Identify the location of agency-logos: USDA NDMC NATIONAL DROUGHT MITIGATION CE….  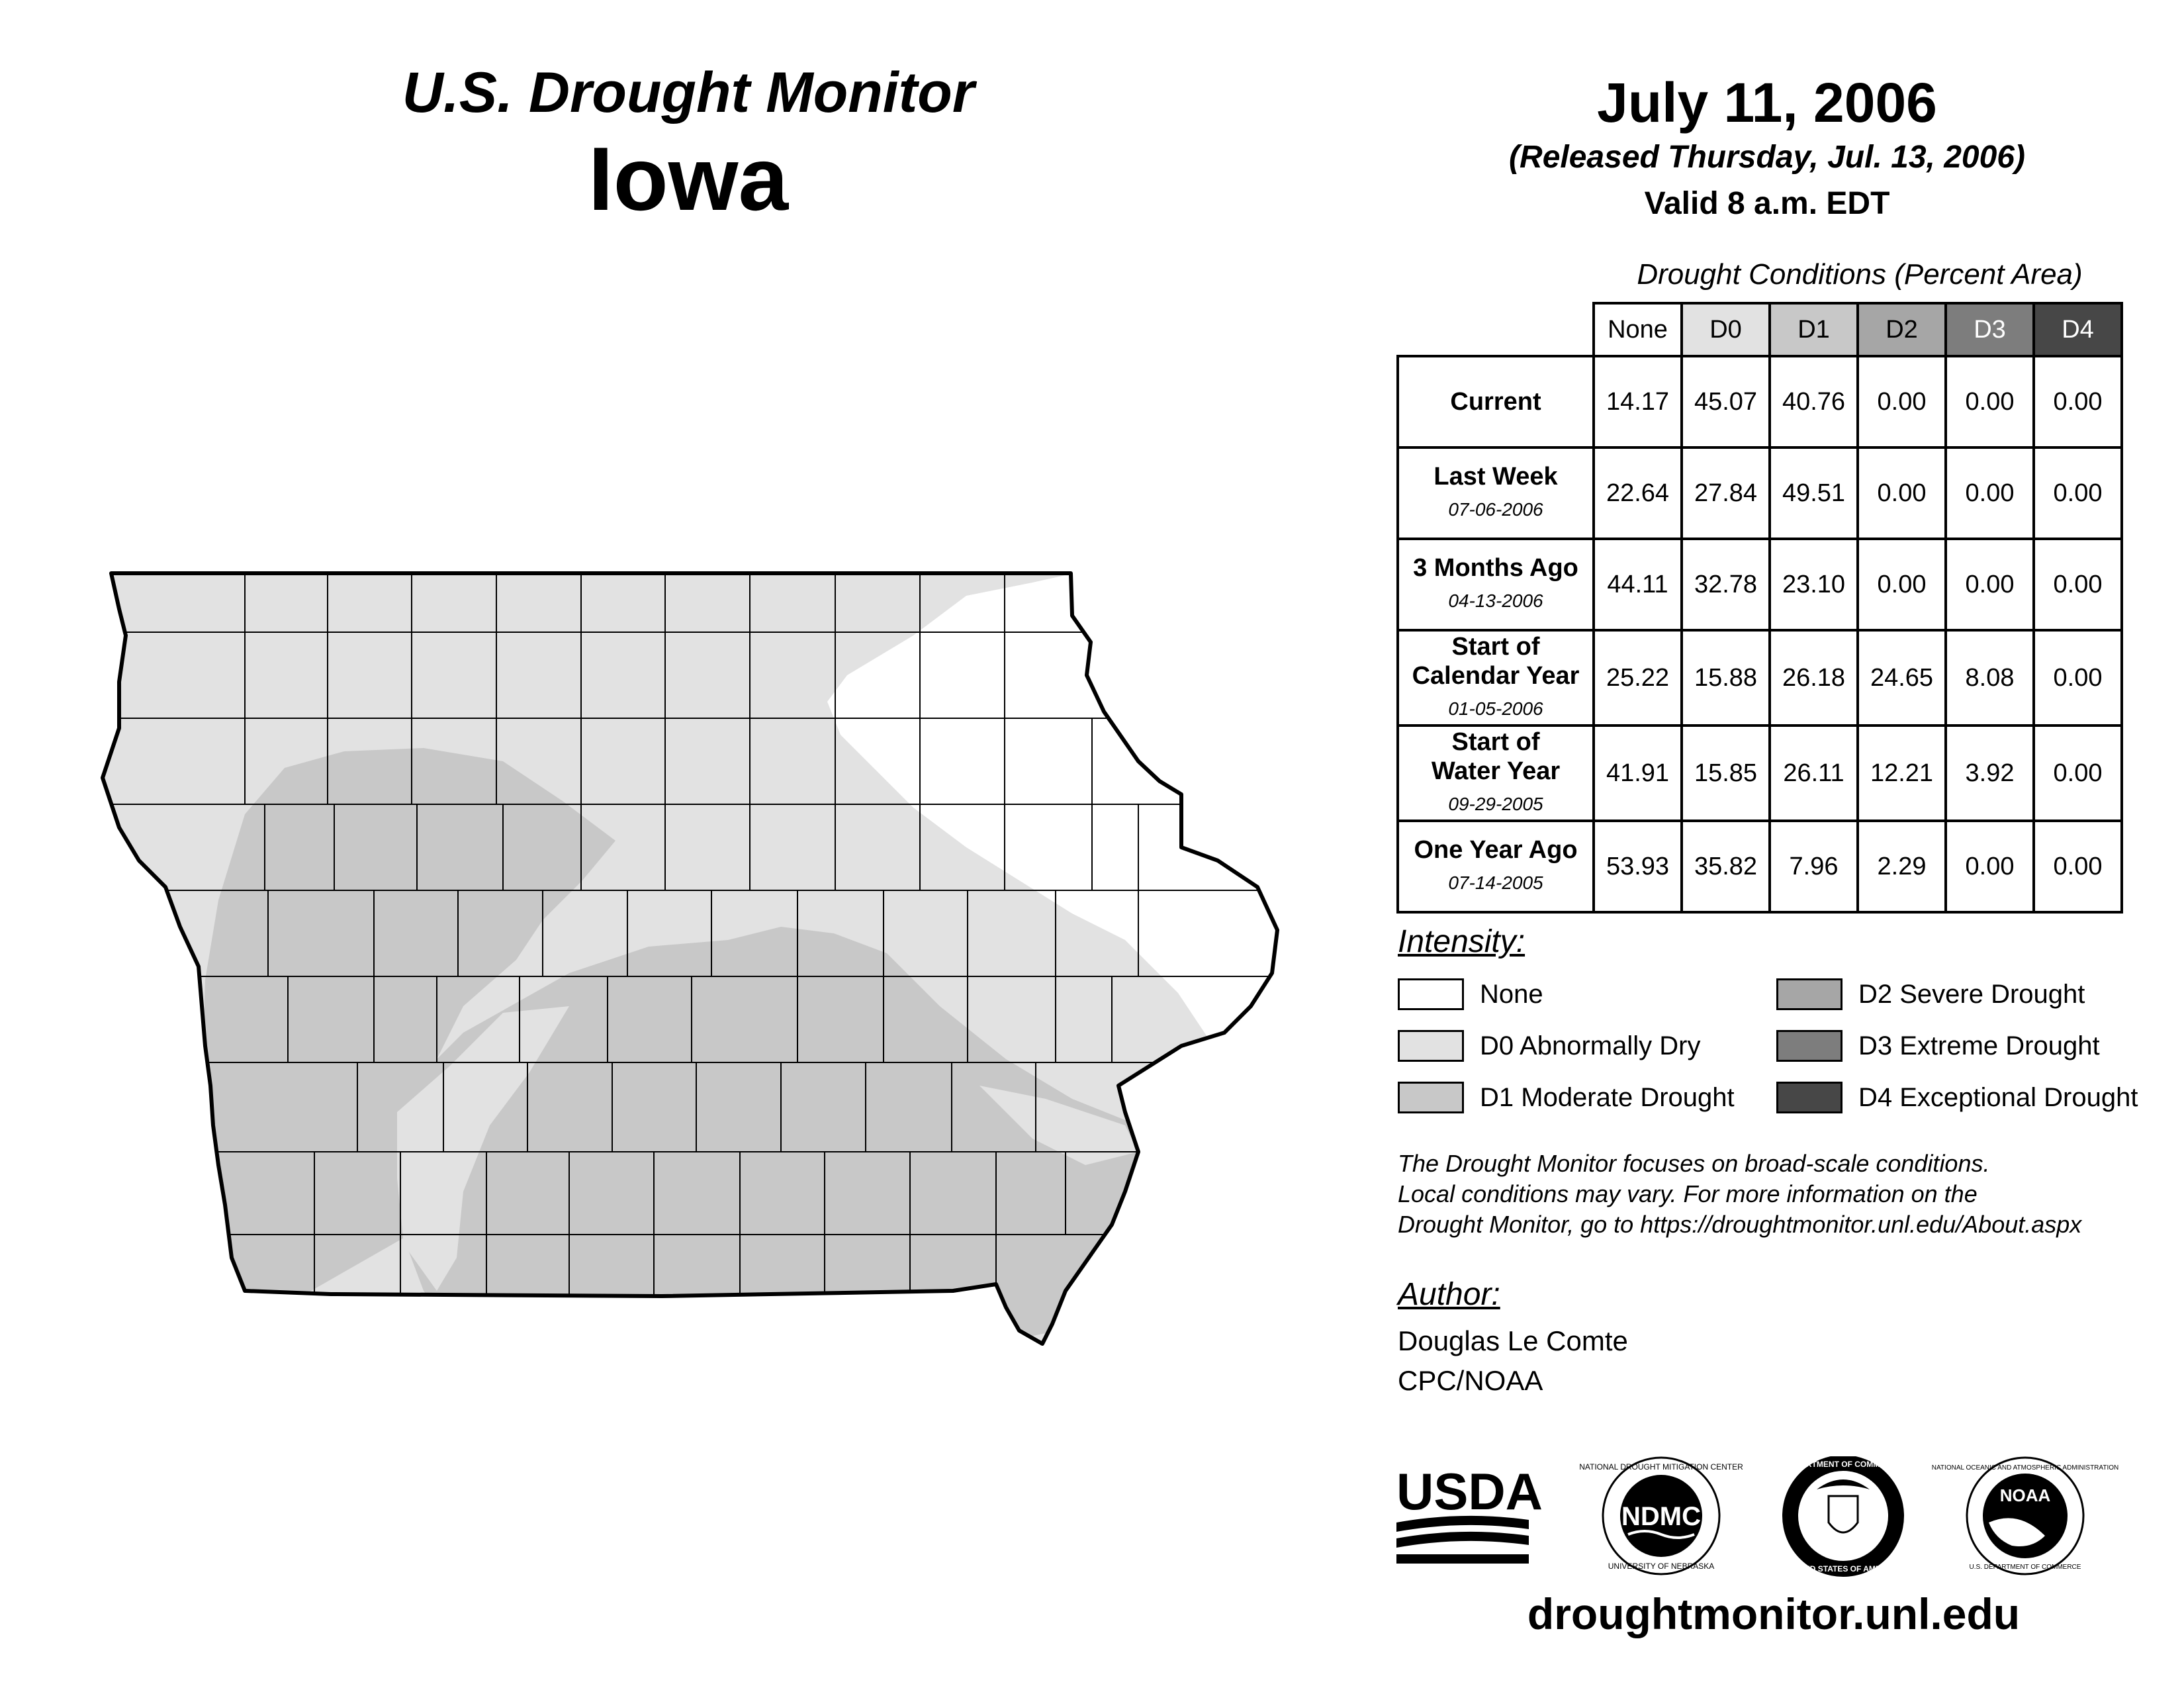
(1757, 1516).